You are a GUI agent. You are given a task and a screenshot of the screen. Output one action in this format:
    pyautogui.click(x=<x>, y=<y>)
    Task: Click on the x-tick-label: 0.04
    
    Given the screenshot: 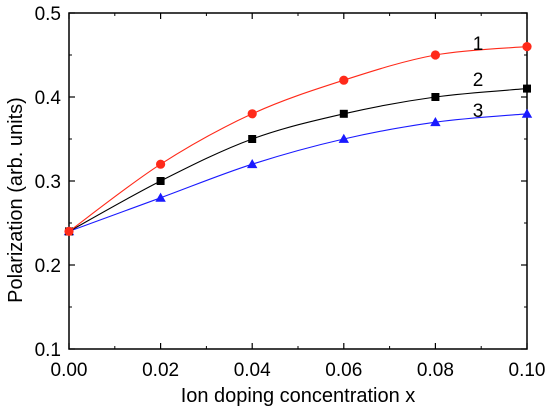 What is the action you would take?
    pyautogui.click(x=252, y=370)
    